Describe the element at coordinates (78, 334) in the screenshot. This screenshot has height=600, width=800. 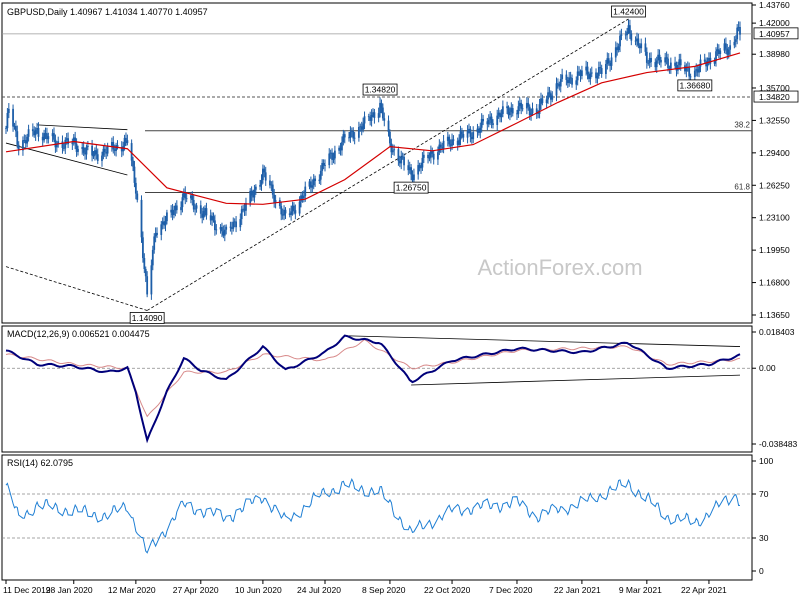
I see `macd-panel-header: MACD(12,26,9) 0.006521 0.004475` at that location.